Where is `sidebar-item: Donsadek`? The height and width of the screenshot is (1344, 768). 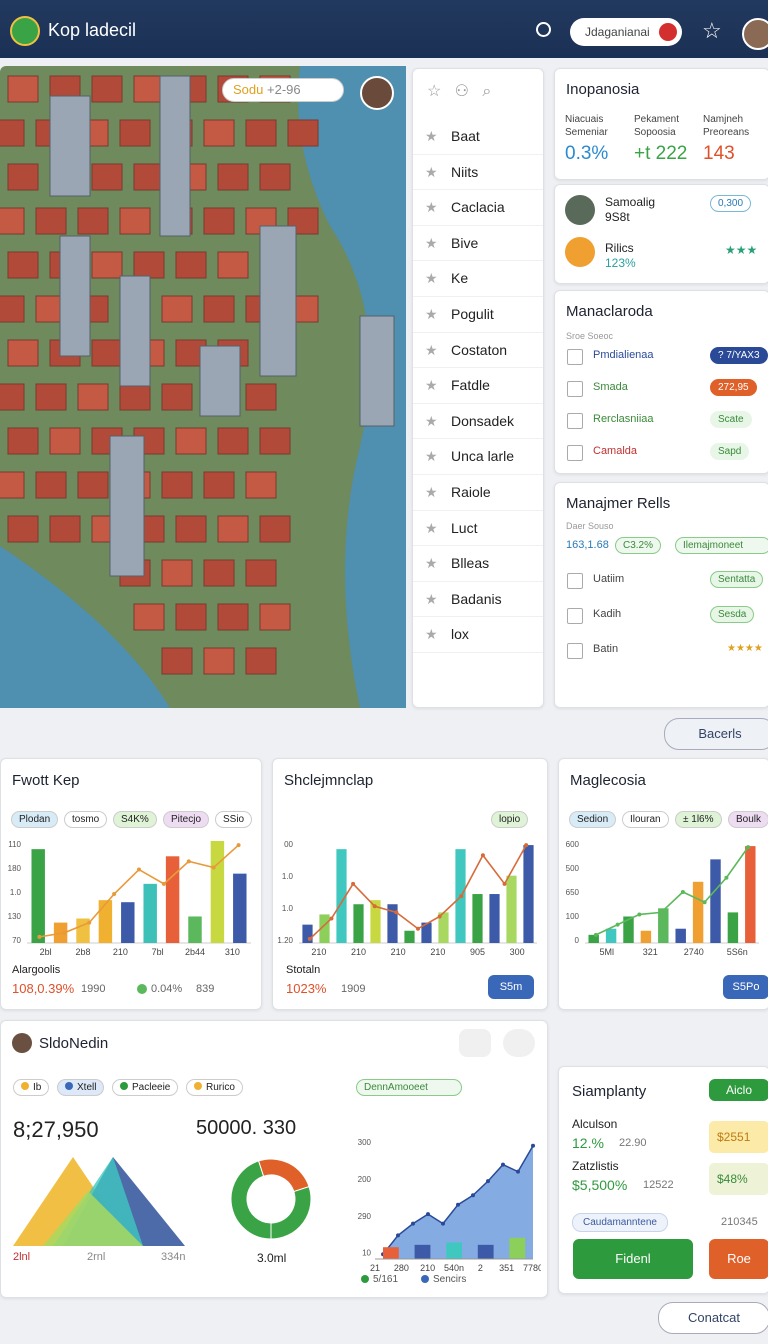
sidebar-item: Donsadek is located at coordinates (478, 422).